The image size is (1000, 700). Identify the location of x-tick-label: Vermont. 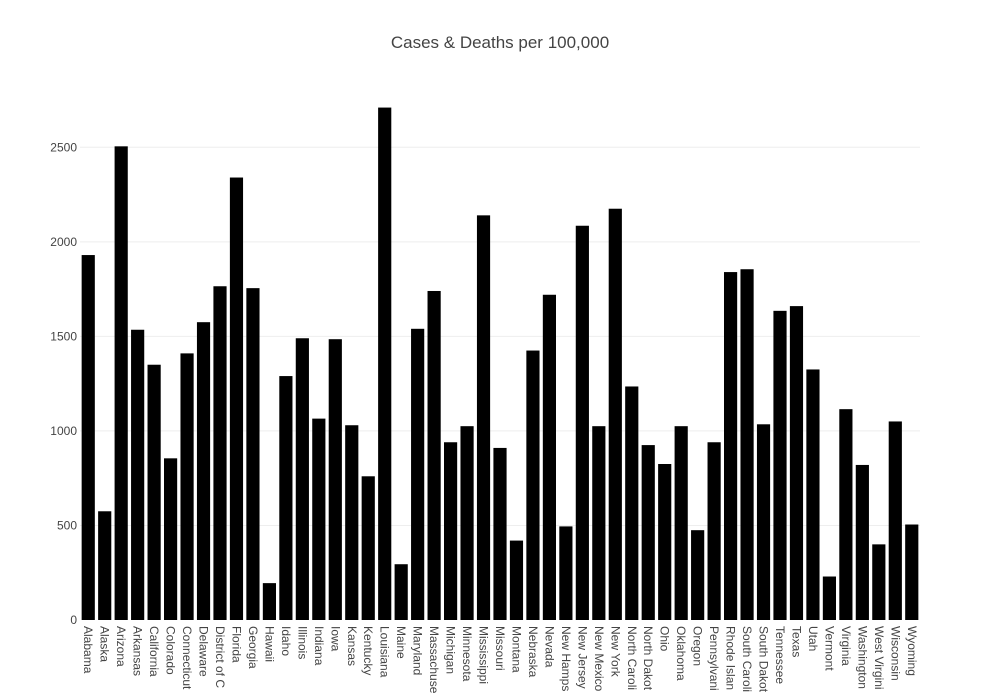
(829, 648).